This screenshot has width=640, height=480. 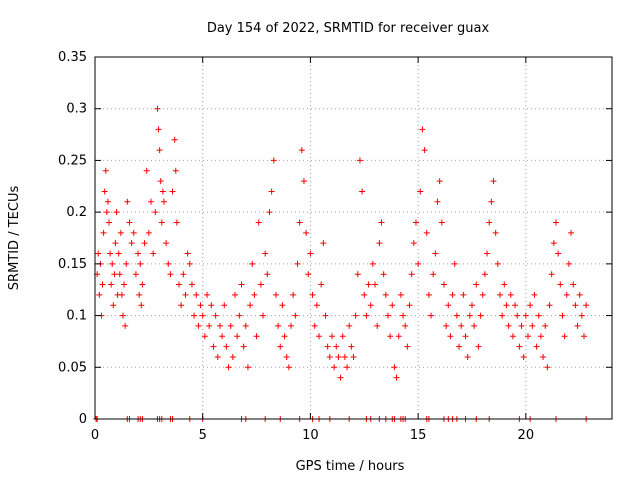 I want to click on y-axis-label: SRMTID / TECUs, so click(x=14, y=238).